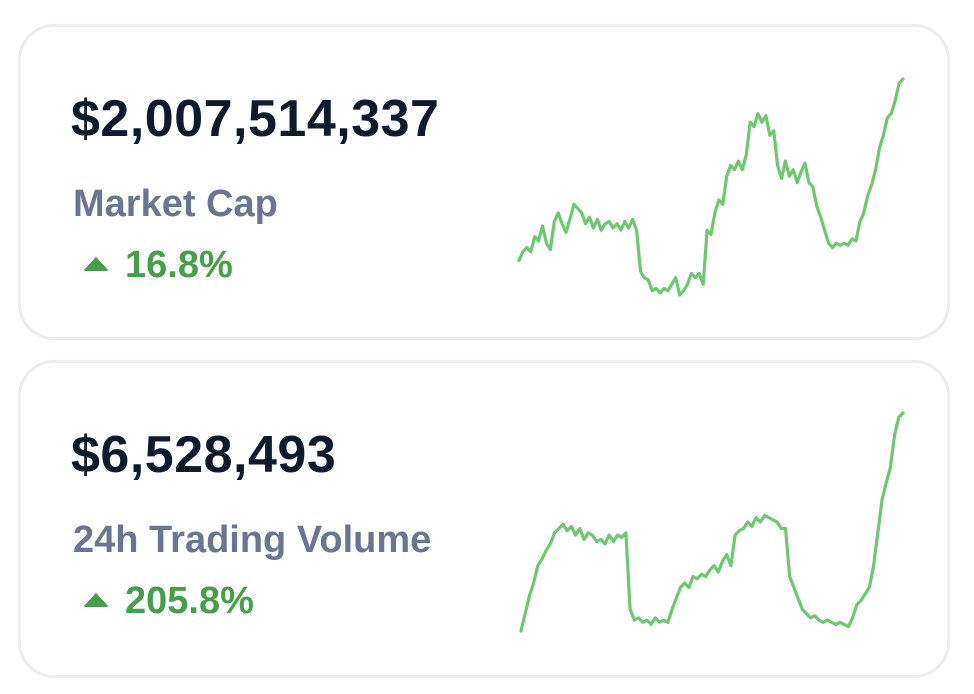  I want to click on market-cap-value: $2,007,514,337, so click(255, 119).